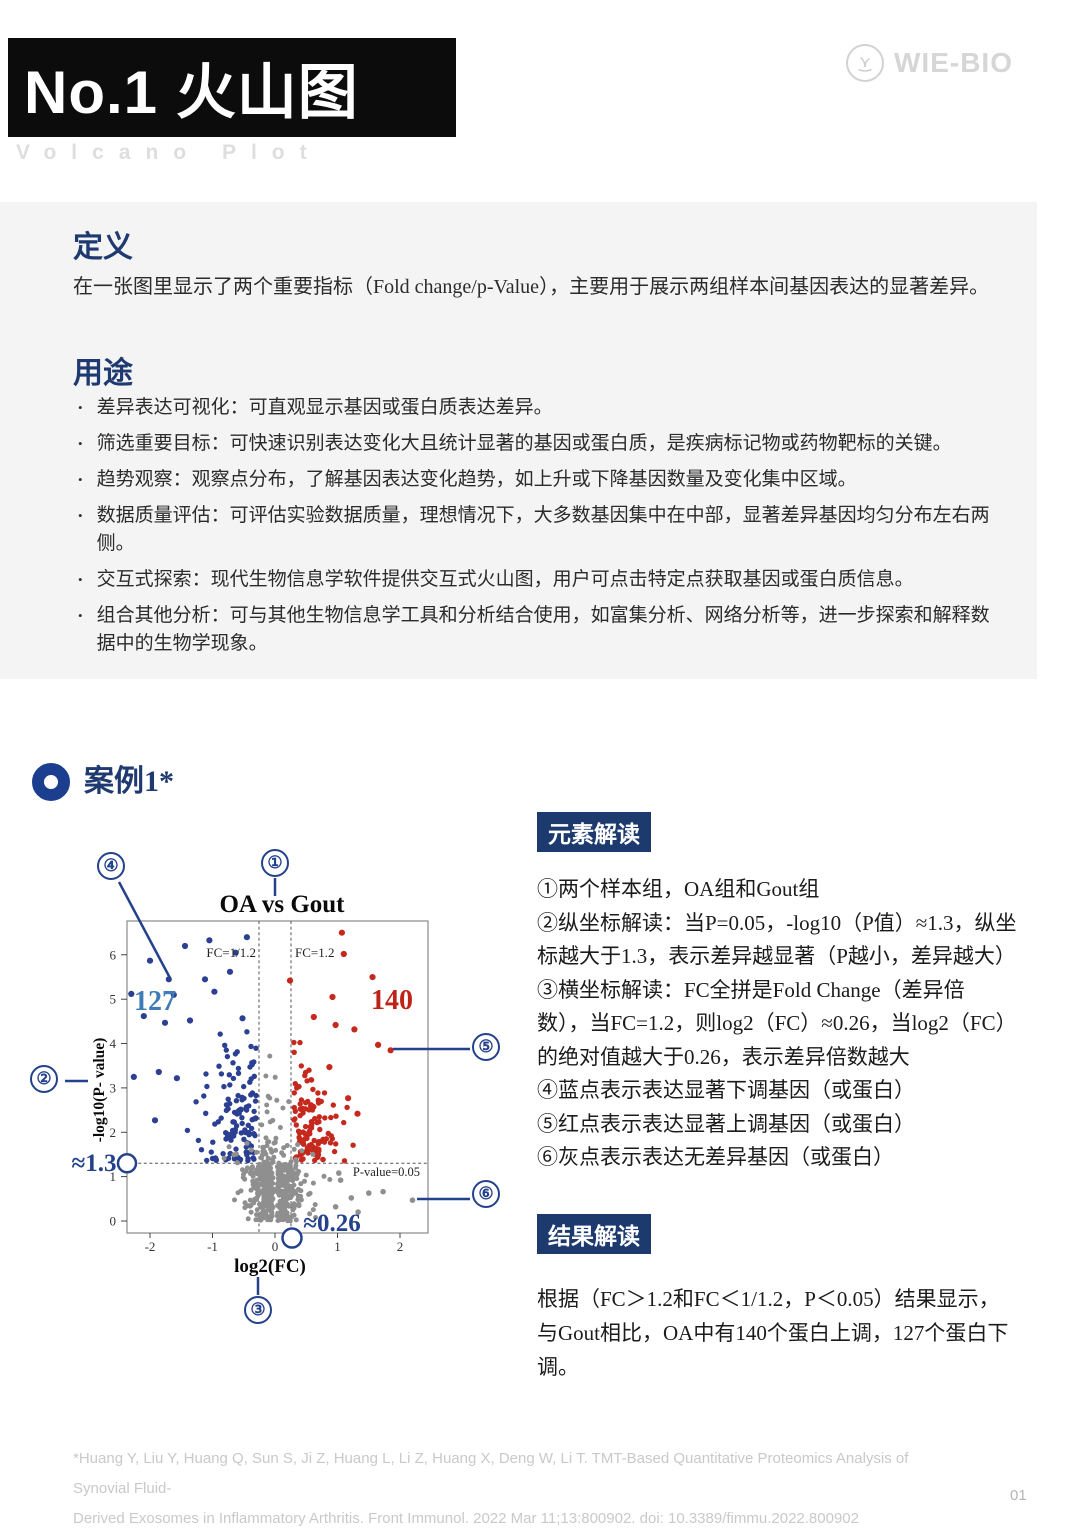 The width and height of the screenshot is (1080, 1534). What do you see at coordinates (150, 1246) in the screenshot?
I see `x-tick-label: -2` at bounding box center [150, 1246].